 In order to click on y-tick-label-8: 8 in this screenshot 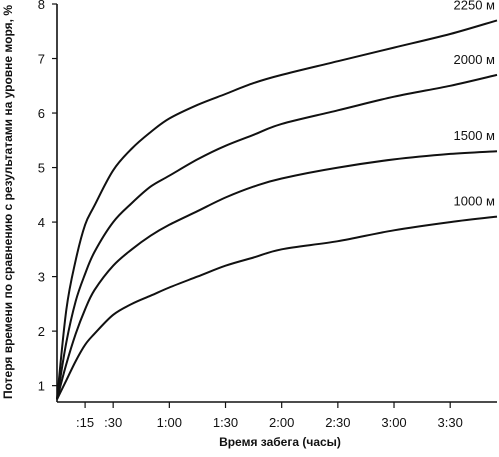, I will do `click(41, 6)`.